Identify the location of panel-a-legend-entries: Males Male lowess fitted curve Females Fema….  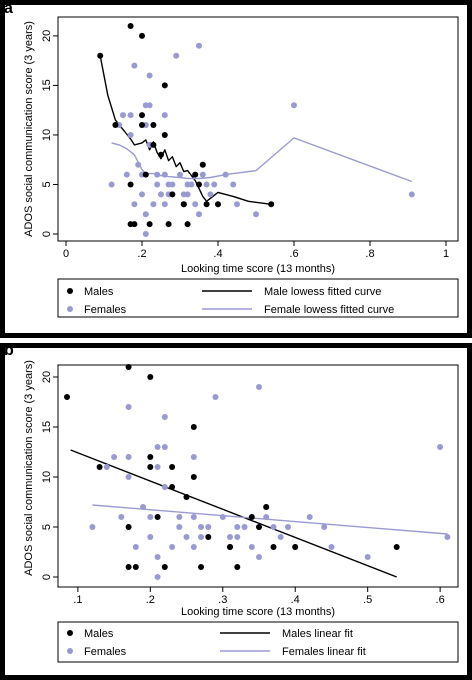
(230, 301).